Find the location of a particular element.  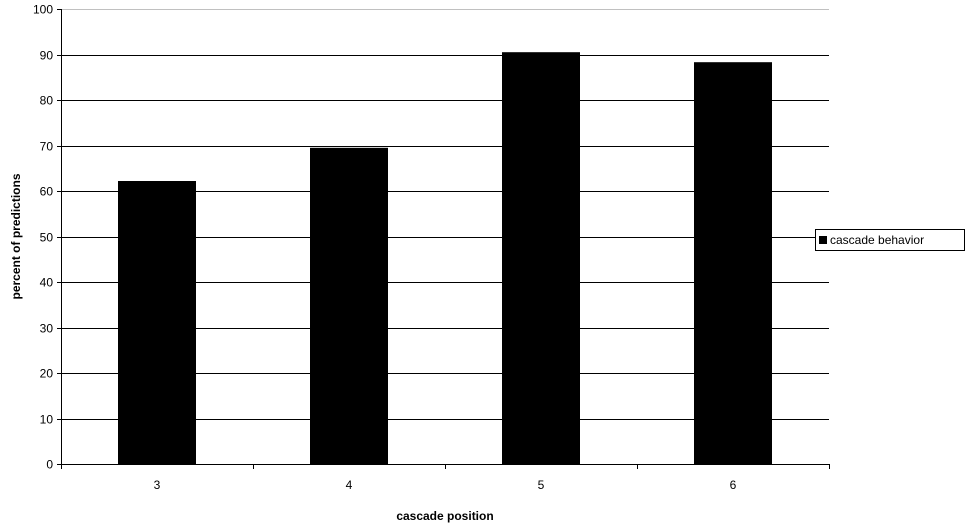

y-tick-label: 40 is located at coordinates (47, 283).